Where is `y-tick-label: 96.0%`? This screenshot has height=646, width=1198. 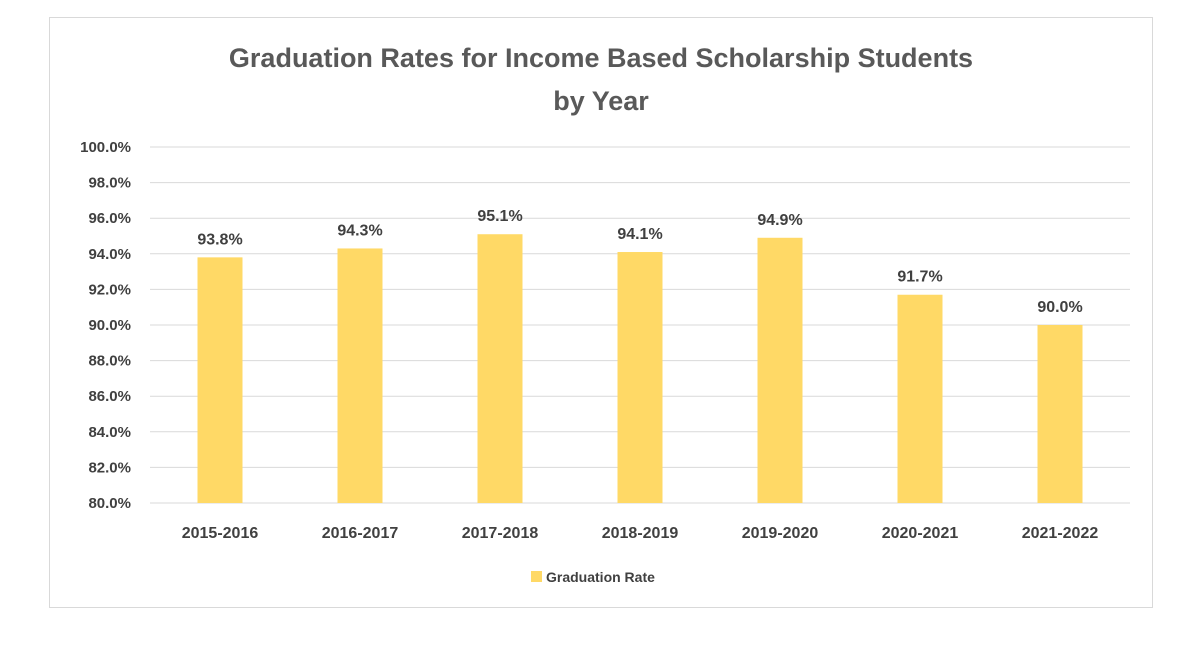 y-tick-label: 96.0% is located at coordinates (109, 218).